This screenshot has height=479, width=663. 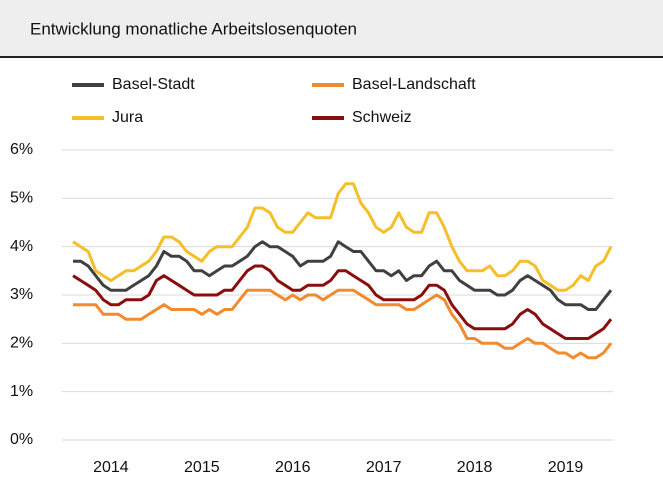 I want to click on x-tick-label: 2015, so click(x=202, y=467).